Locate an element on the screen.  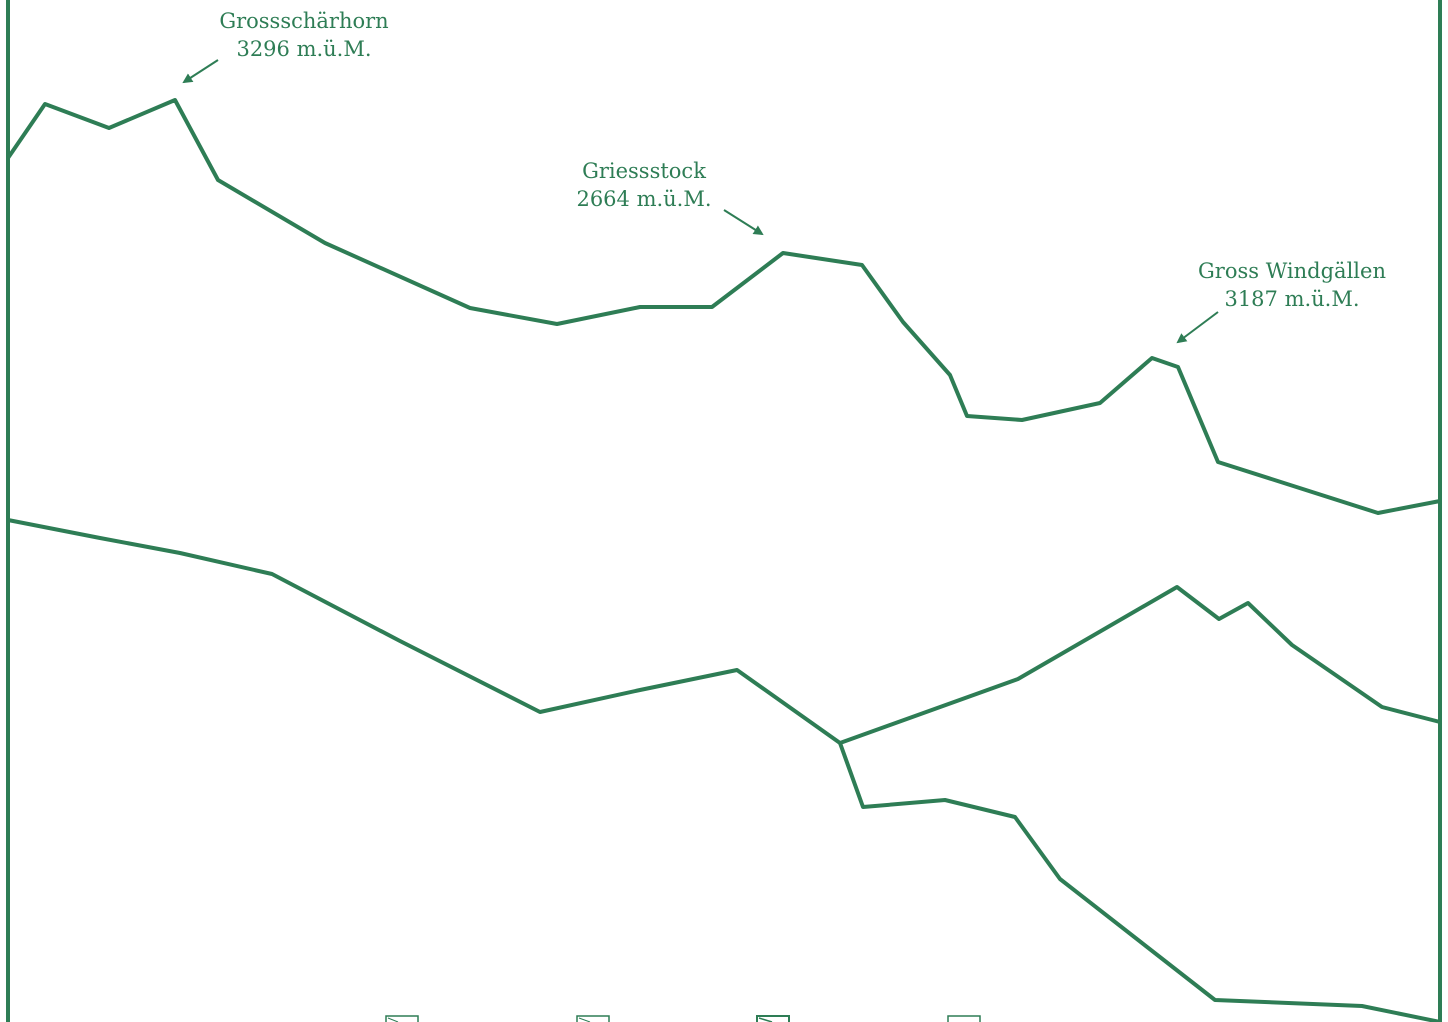
peak-label-griessstock: Griessstock 2664 m.ü.M. is located at coordinates (644, 185).